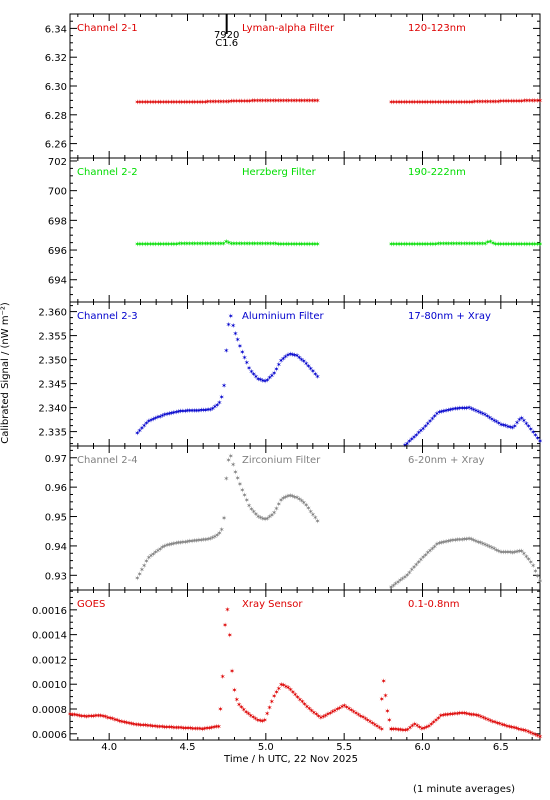 The image size is (550, 800). What do you see at coordinates (56, 518) in the screenshot?
I see `y-tick-label: 0.95` at bounding box center [56, 518].